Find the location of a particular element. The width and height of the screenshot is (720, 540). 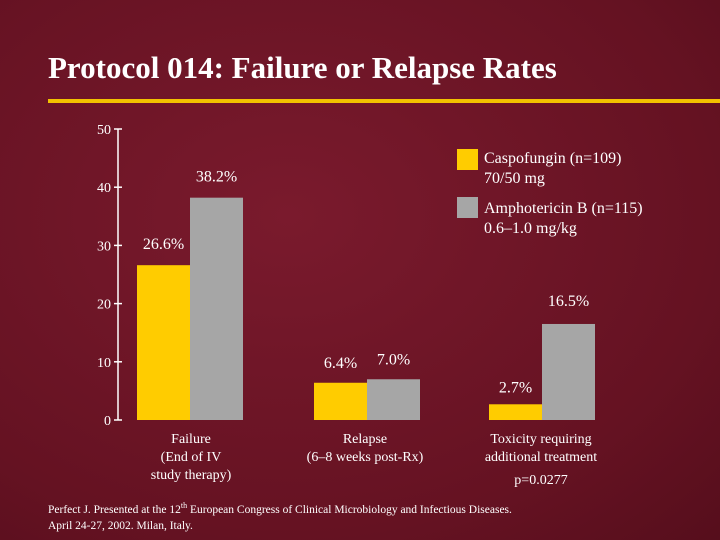

y-tick-label: 10 is located at coordinates (104, 363).